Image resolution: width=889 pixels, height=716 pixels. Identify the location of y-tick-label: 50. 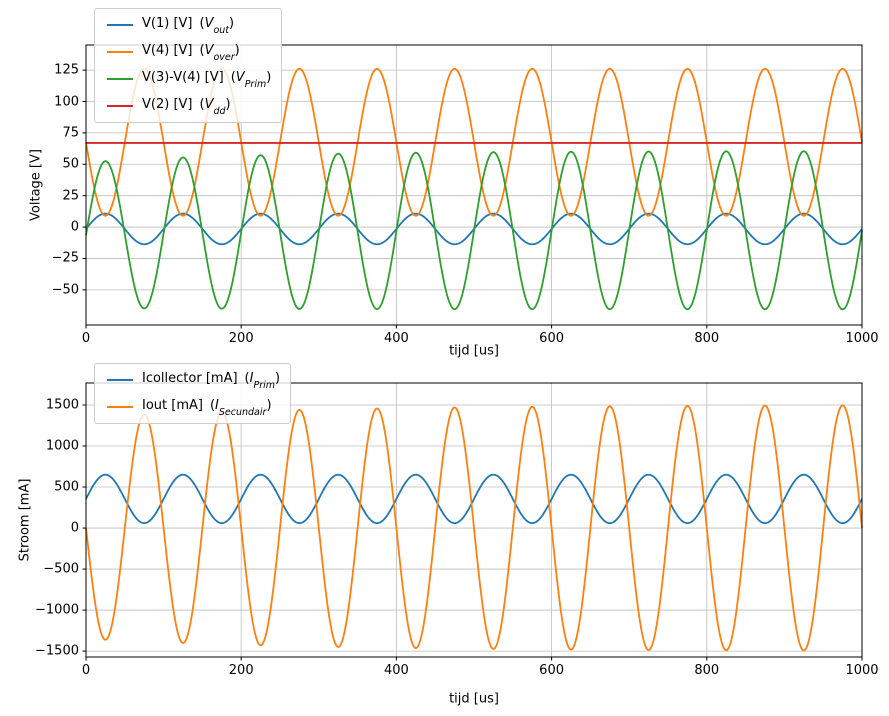
(70, 164).